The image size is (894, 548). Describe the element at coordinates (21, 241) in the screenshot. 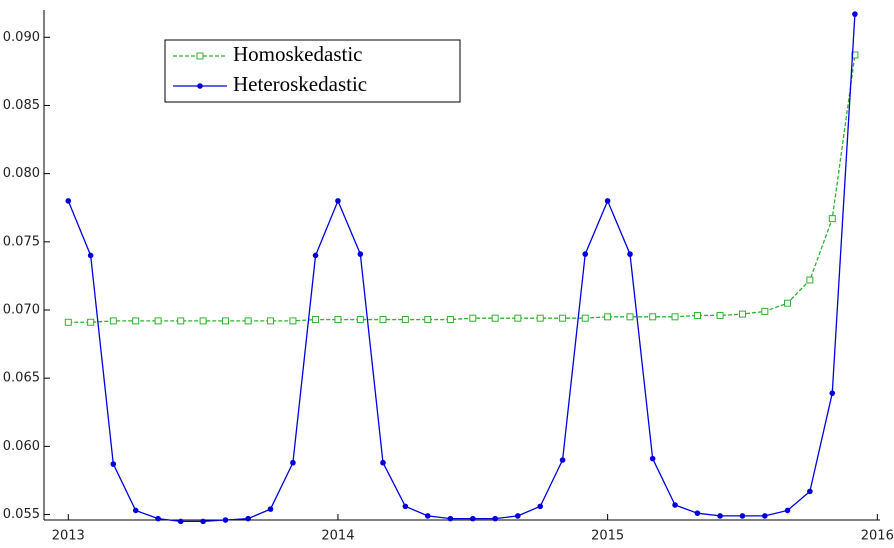

I see `y-tick-label: 0.075` at that location.